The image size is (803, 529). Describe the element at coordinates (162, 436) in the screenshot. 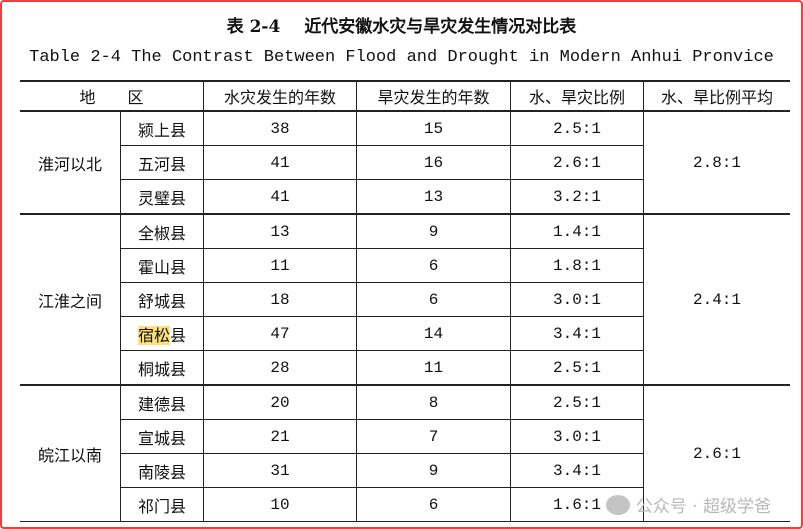

I see `county-cell: 宣城县` at that location.